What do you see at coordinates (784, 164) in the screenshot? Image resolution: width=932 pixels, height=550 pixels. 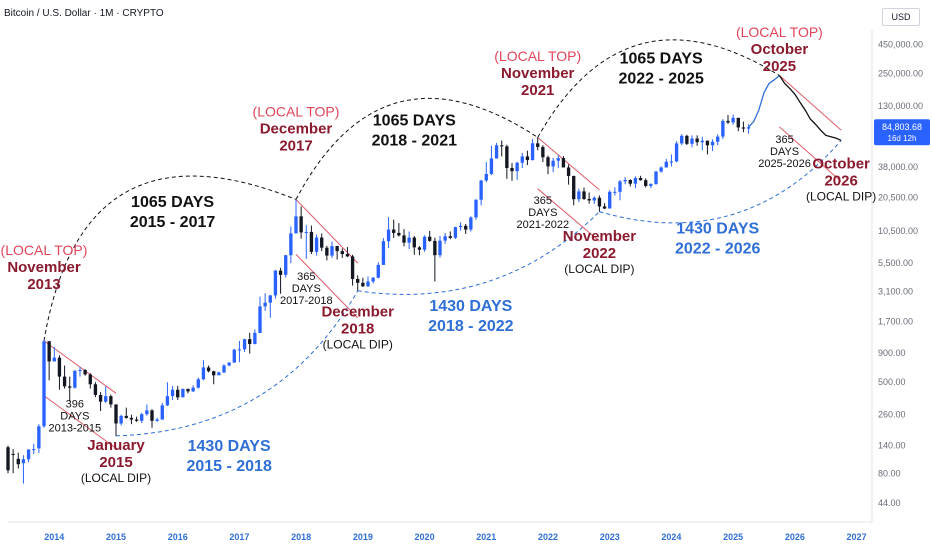 I see `channel-label: 2025-2026` at bounding box center [784, 164].